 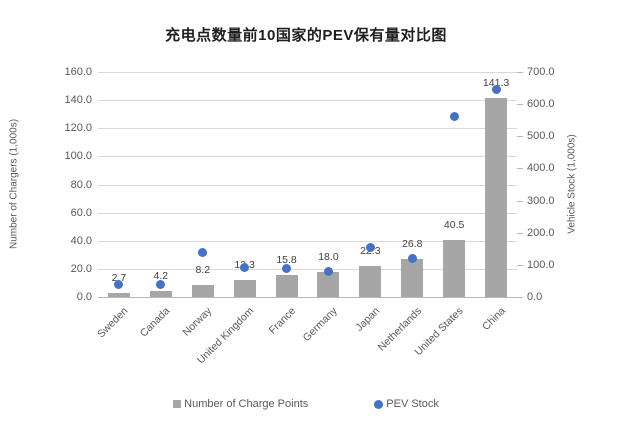 What do you see at coordinates (379, 404) in the screenshot?
I see `scatter-series-swatch-icon` at bounding box center [379, 404].